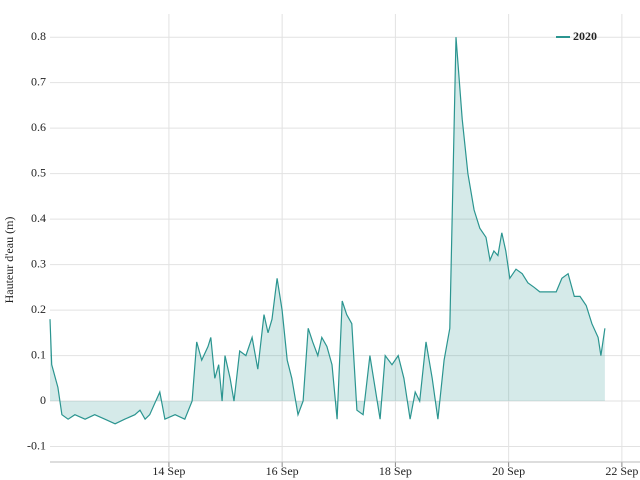 The width and height of the screenshot is (640, 480). Describe the element at coordinates (38, 81) in the screenshot. I see `y-tick-label: 0.7` at that location.